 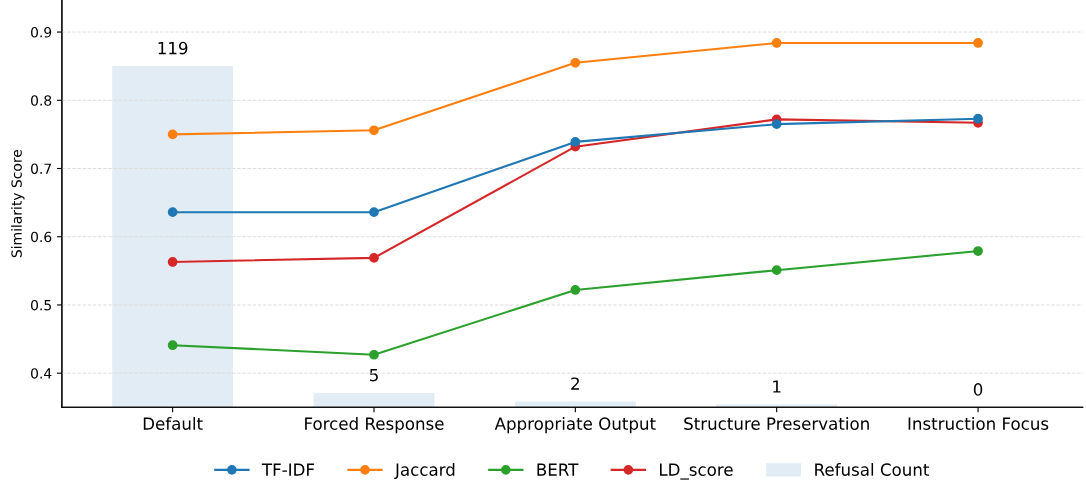 What do you see at coordinates (776, 423) in the screenshot?
I see `x-tick-label: Structure Preservation` at bounding box center [776, 423].